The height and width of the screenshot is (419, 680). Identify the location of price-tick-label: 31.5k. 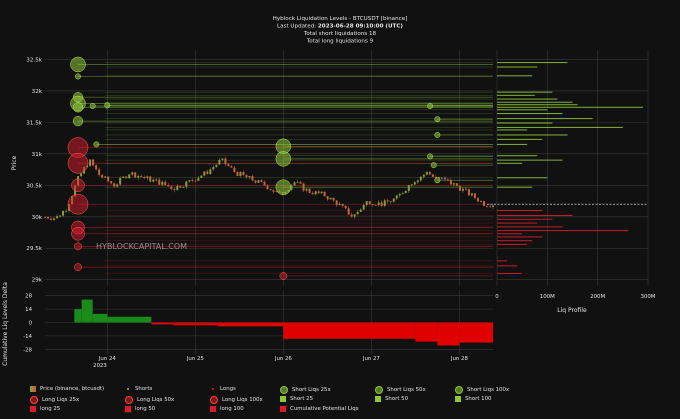
(34, 123).